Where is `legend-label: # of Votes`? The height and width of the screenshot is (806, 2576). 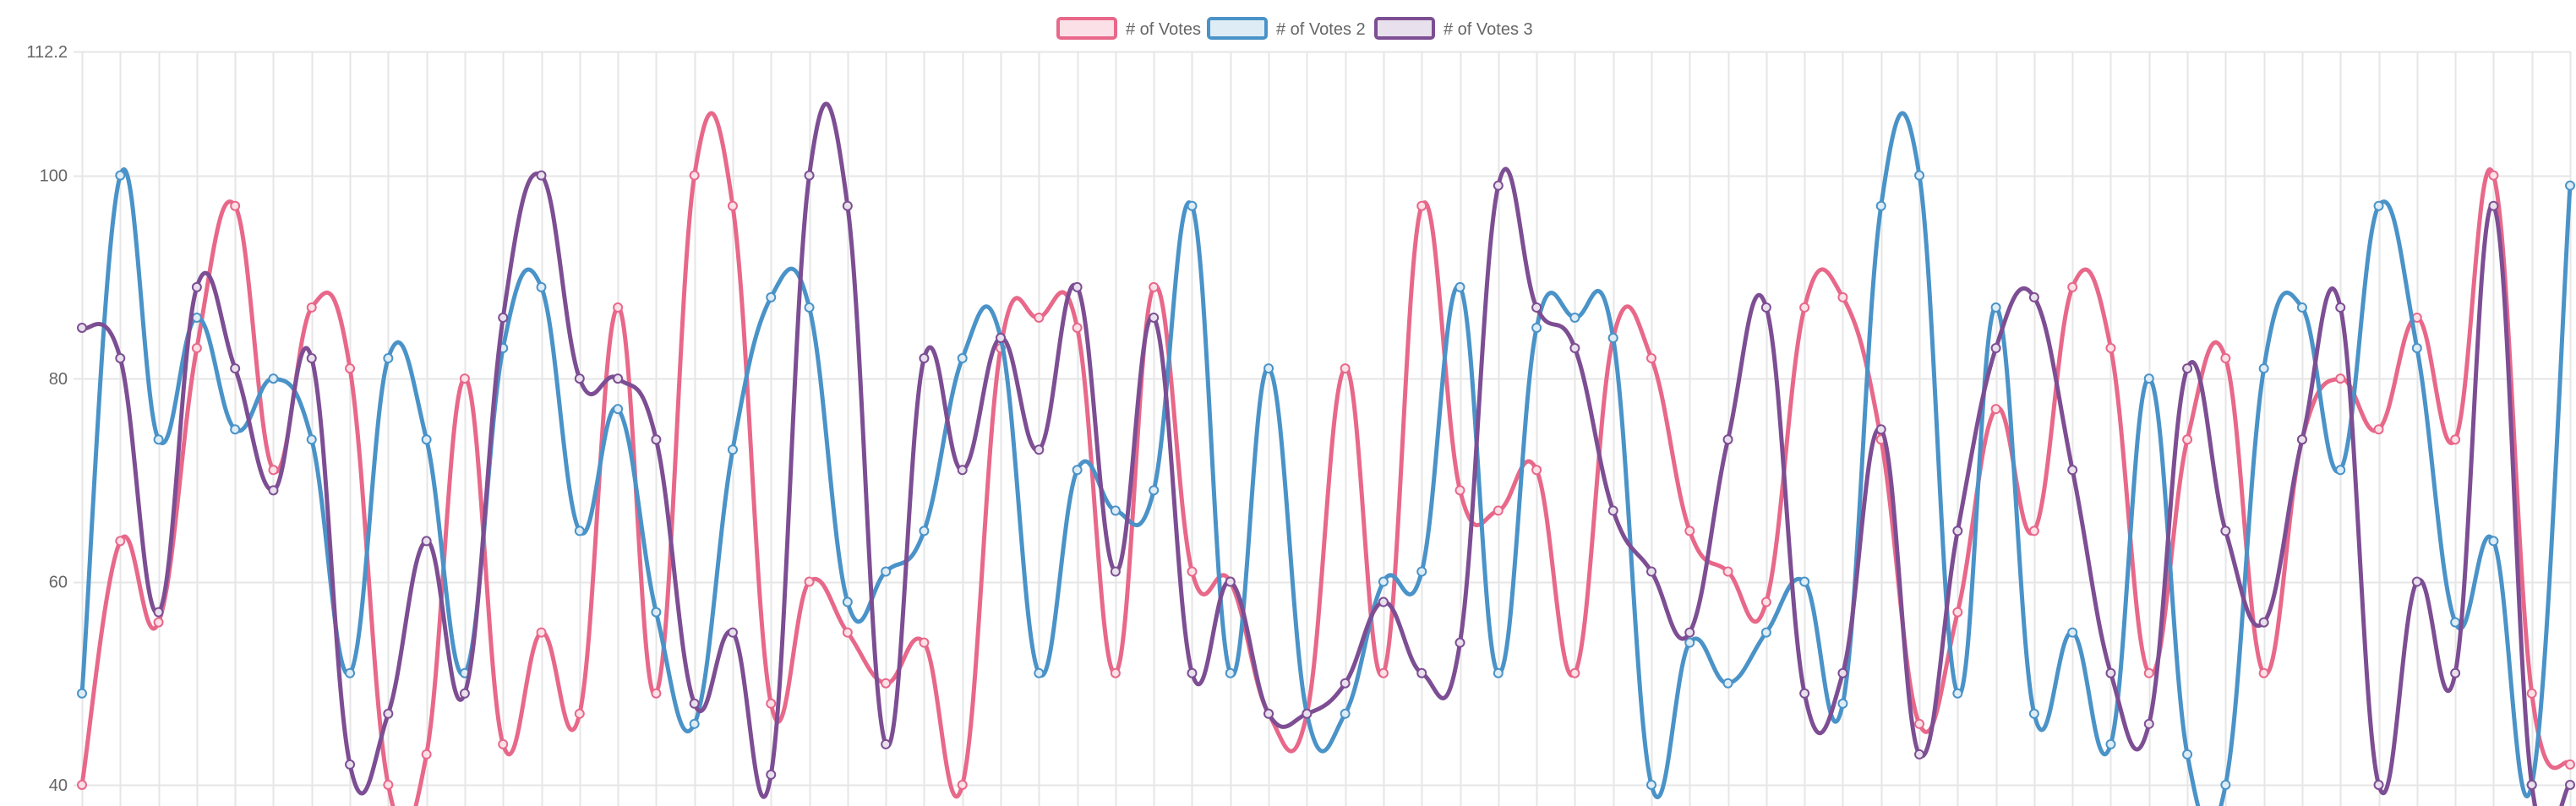
legend-label: # of Votes is located at coordinates (1163, 29).